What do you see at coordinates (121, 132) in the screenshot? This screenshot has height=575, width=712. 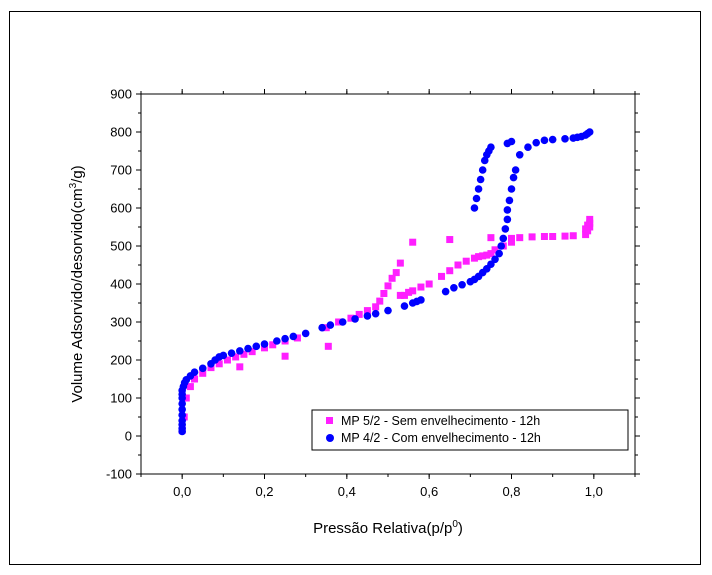 I see `y-tick-label: 800` at bounding box center [121, 132].